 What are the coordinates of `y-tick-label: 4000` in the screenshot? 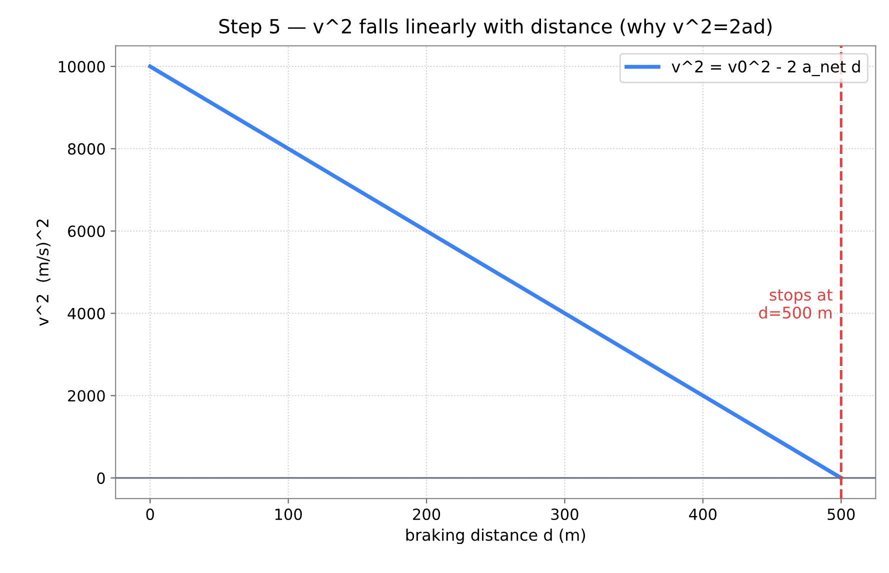 It's located at (86, 314).